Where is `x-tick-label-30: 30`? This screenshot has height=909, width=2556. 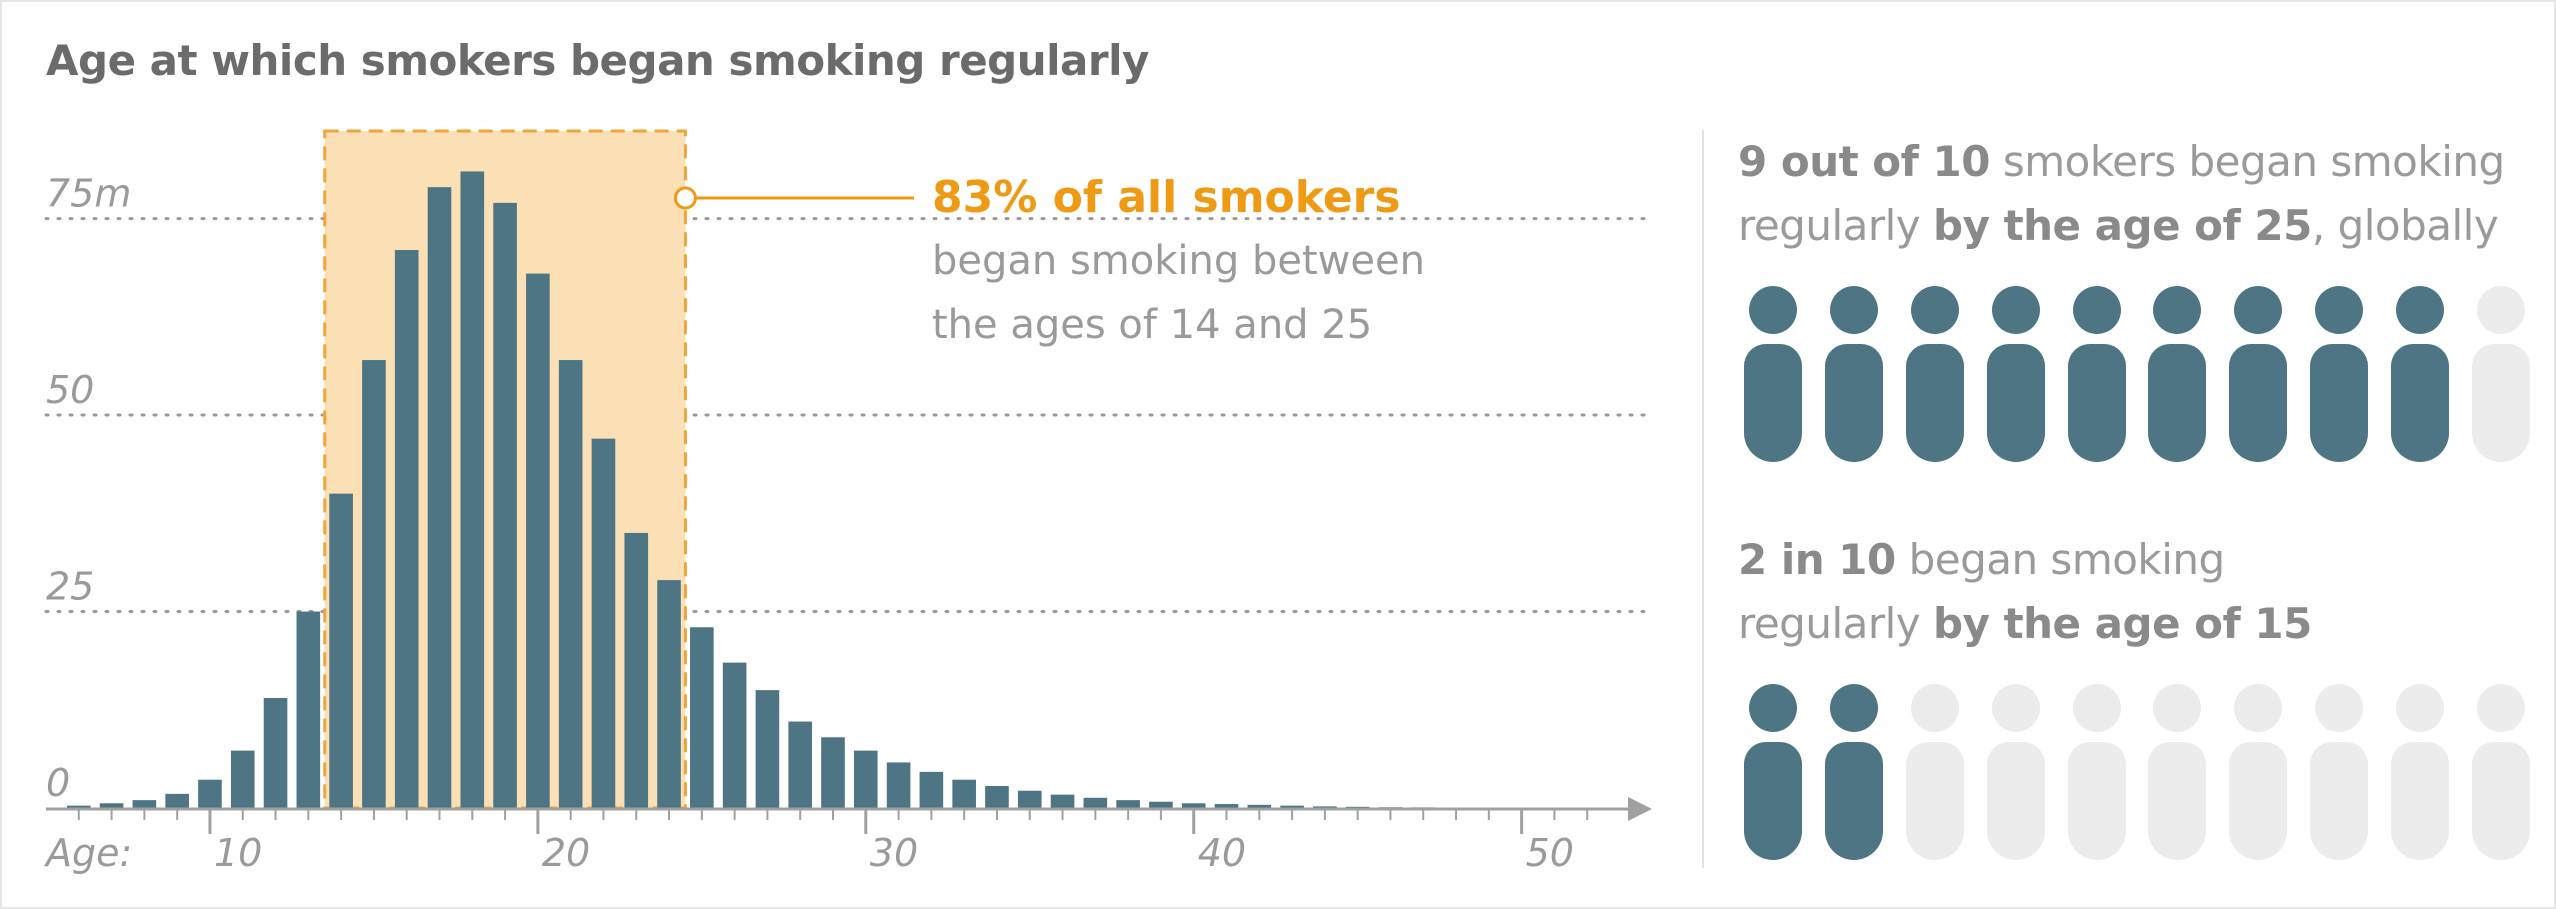 x-tick-label-30: 30 is located at coordinates (894, 853).